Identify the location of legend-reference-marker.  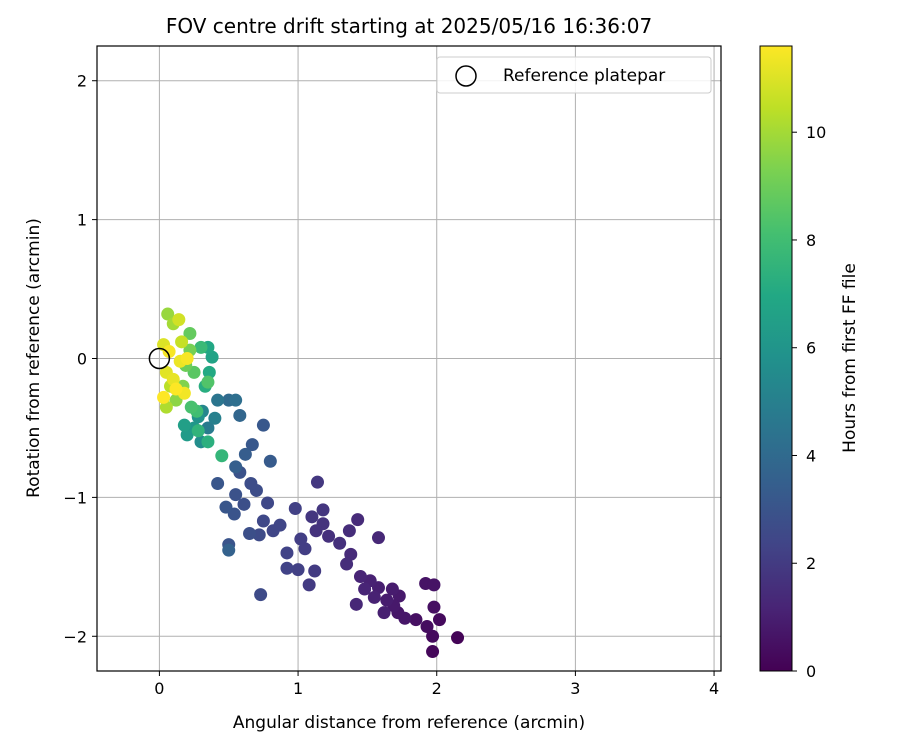
(466, 76).